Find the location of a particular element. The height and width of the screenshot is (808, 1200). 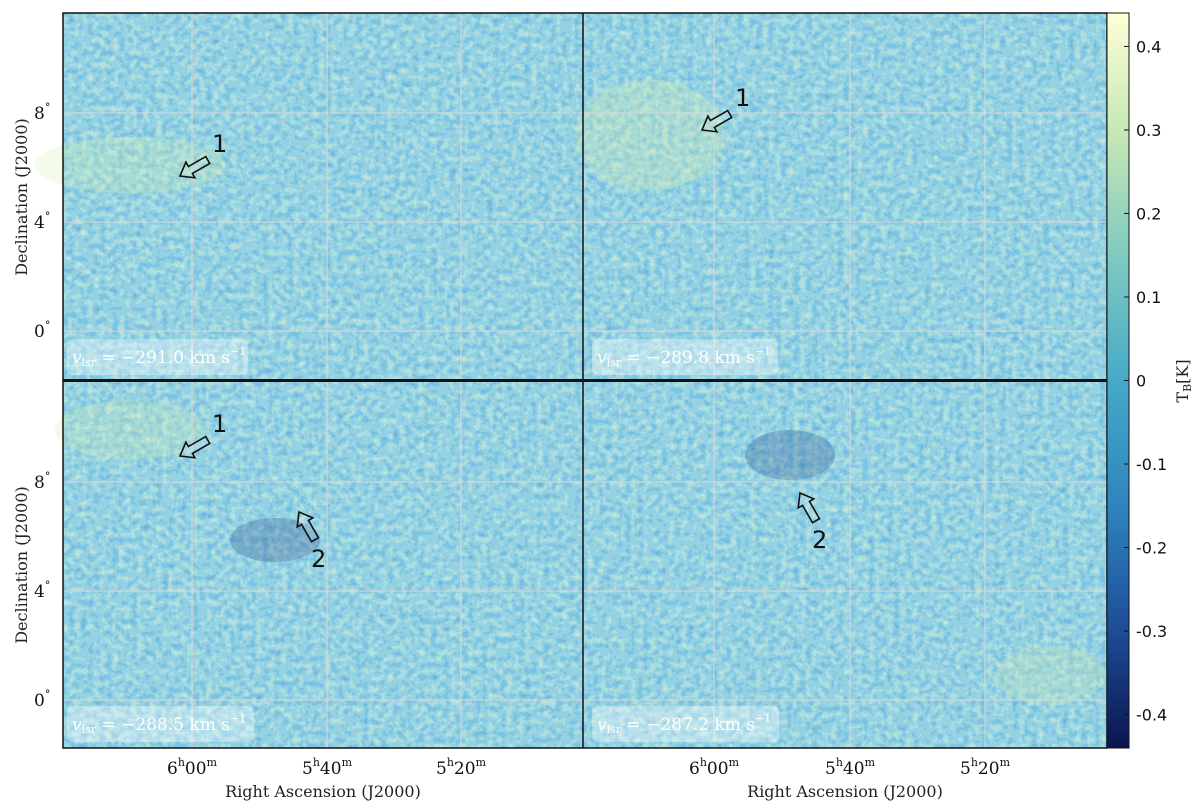

velocity-label-top-right: vlsr = −289.8 km s−1 is located at coordinates (685, 357).